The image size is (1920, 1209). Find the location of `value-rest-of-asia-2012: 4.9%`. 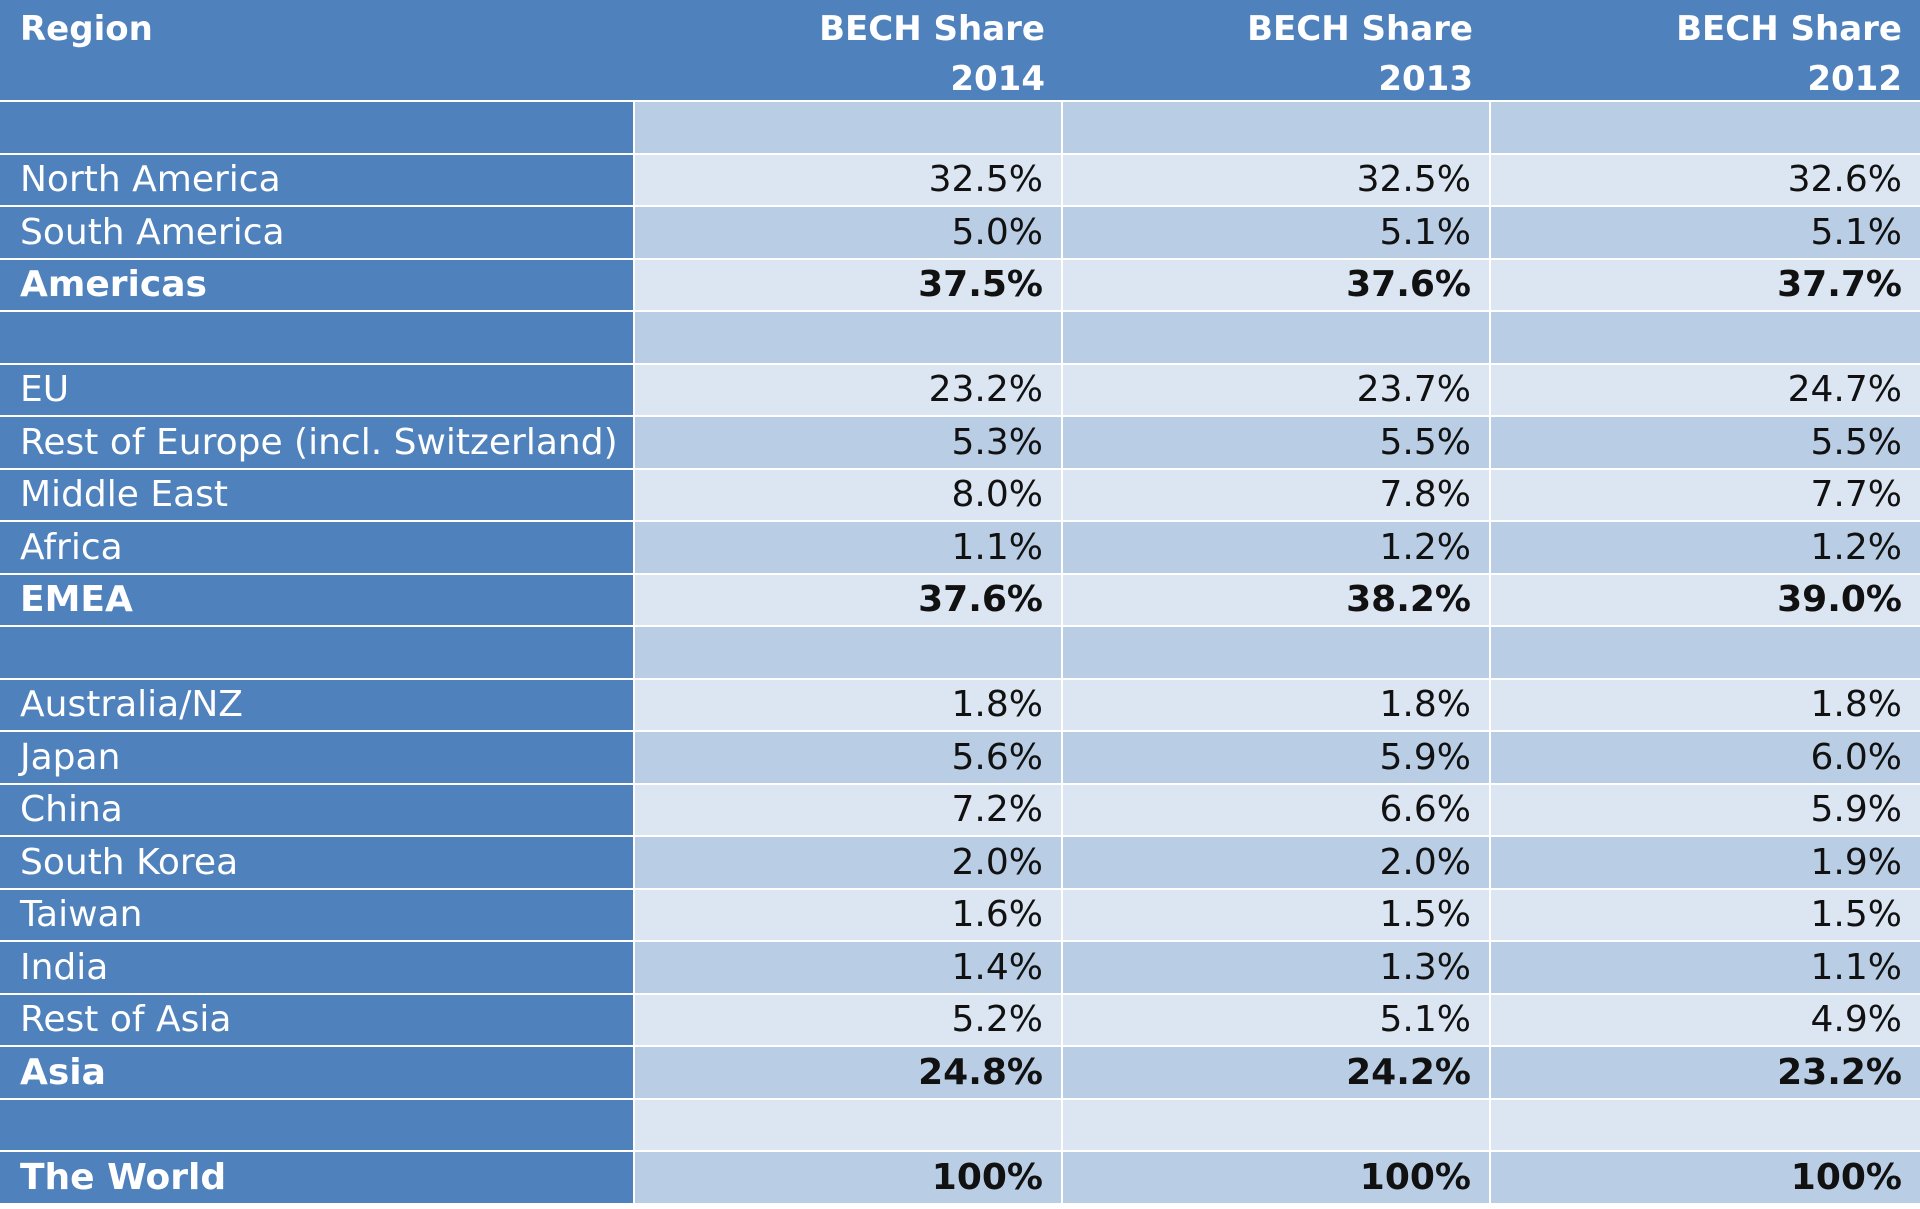

value-rest-of-asia-2012: 4.9% is located at coordinates (1705, 1020).